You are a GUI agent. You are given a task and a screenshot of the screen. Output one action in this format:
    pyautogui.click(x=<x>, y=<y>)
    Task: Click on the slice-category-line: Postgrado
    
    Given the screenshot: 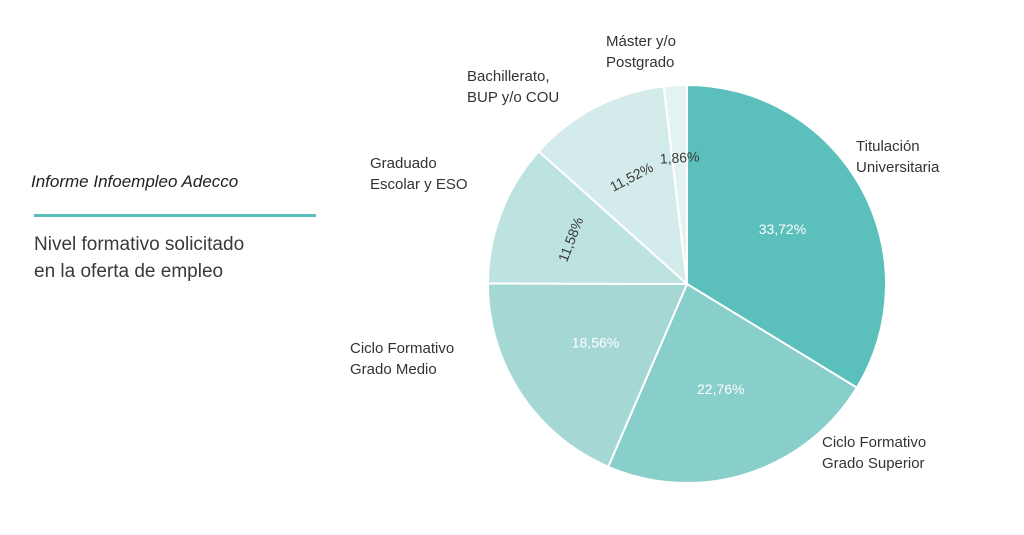 What is the action you would take?
    pyautogui.click(x=640, y=62)
    